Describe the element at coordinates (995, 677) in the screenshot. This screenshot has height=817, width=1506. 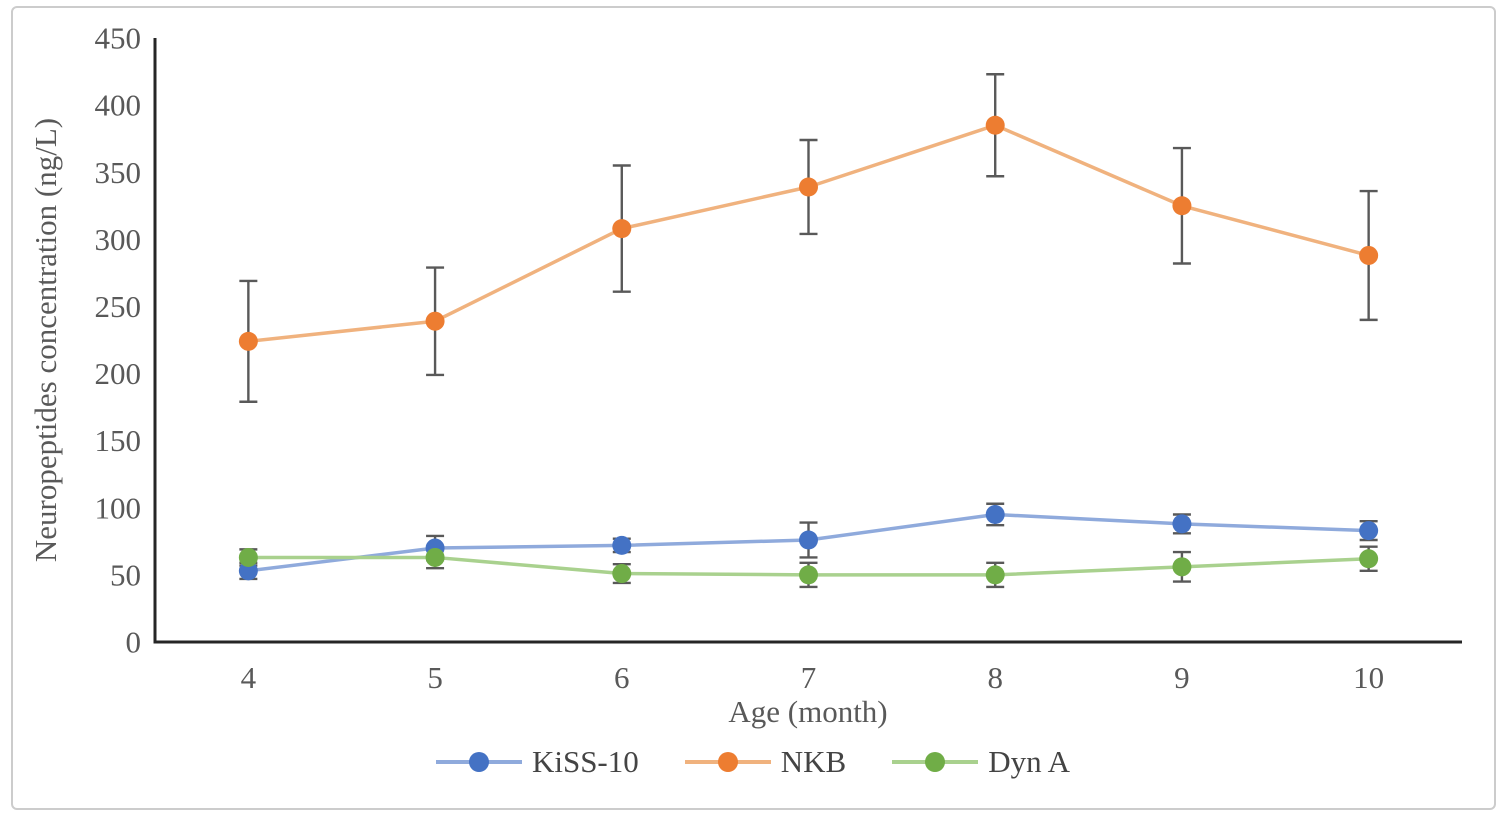
I see `x-tick-label: 8` at that location.